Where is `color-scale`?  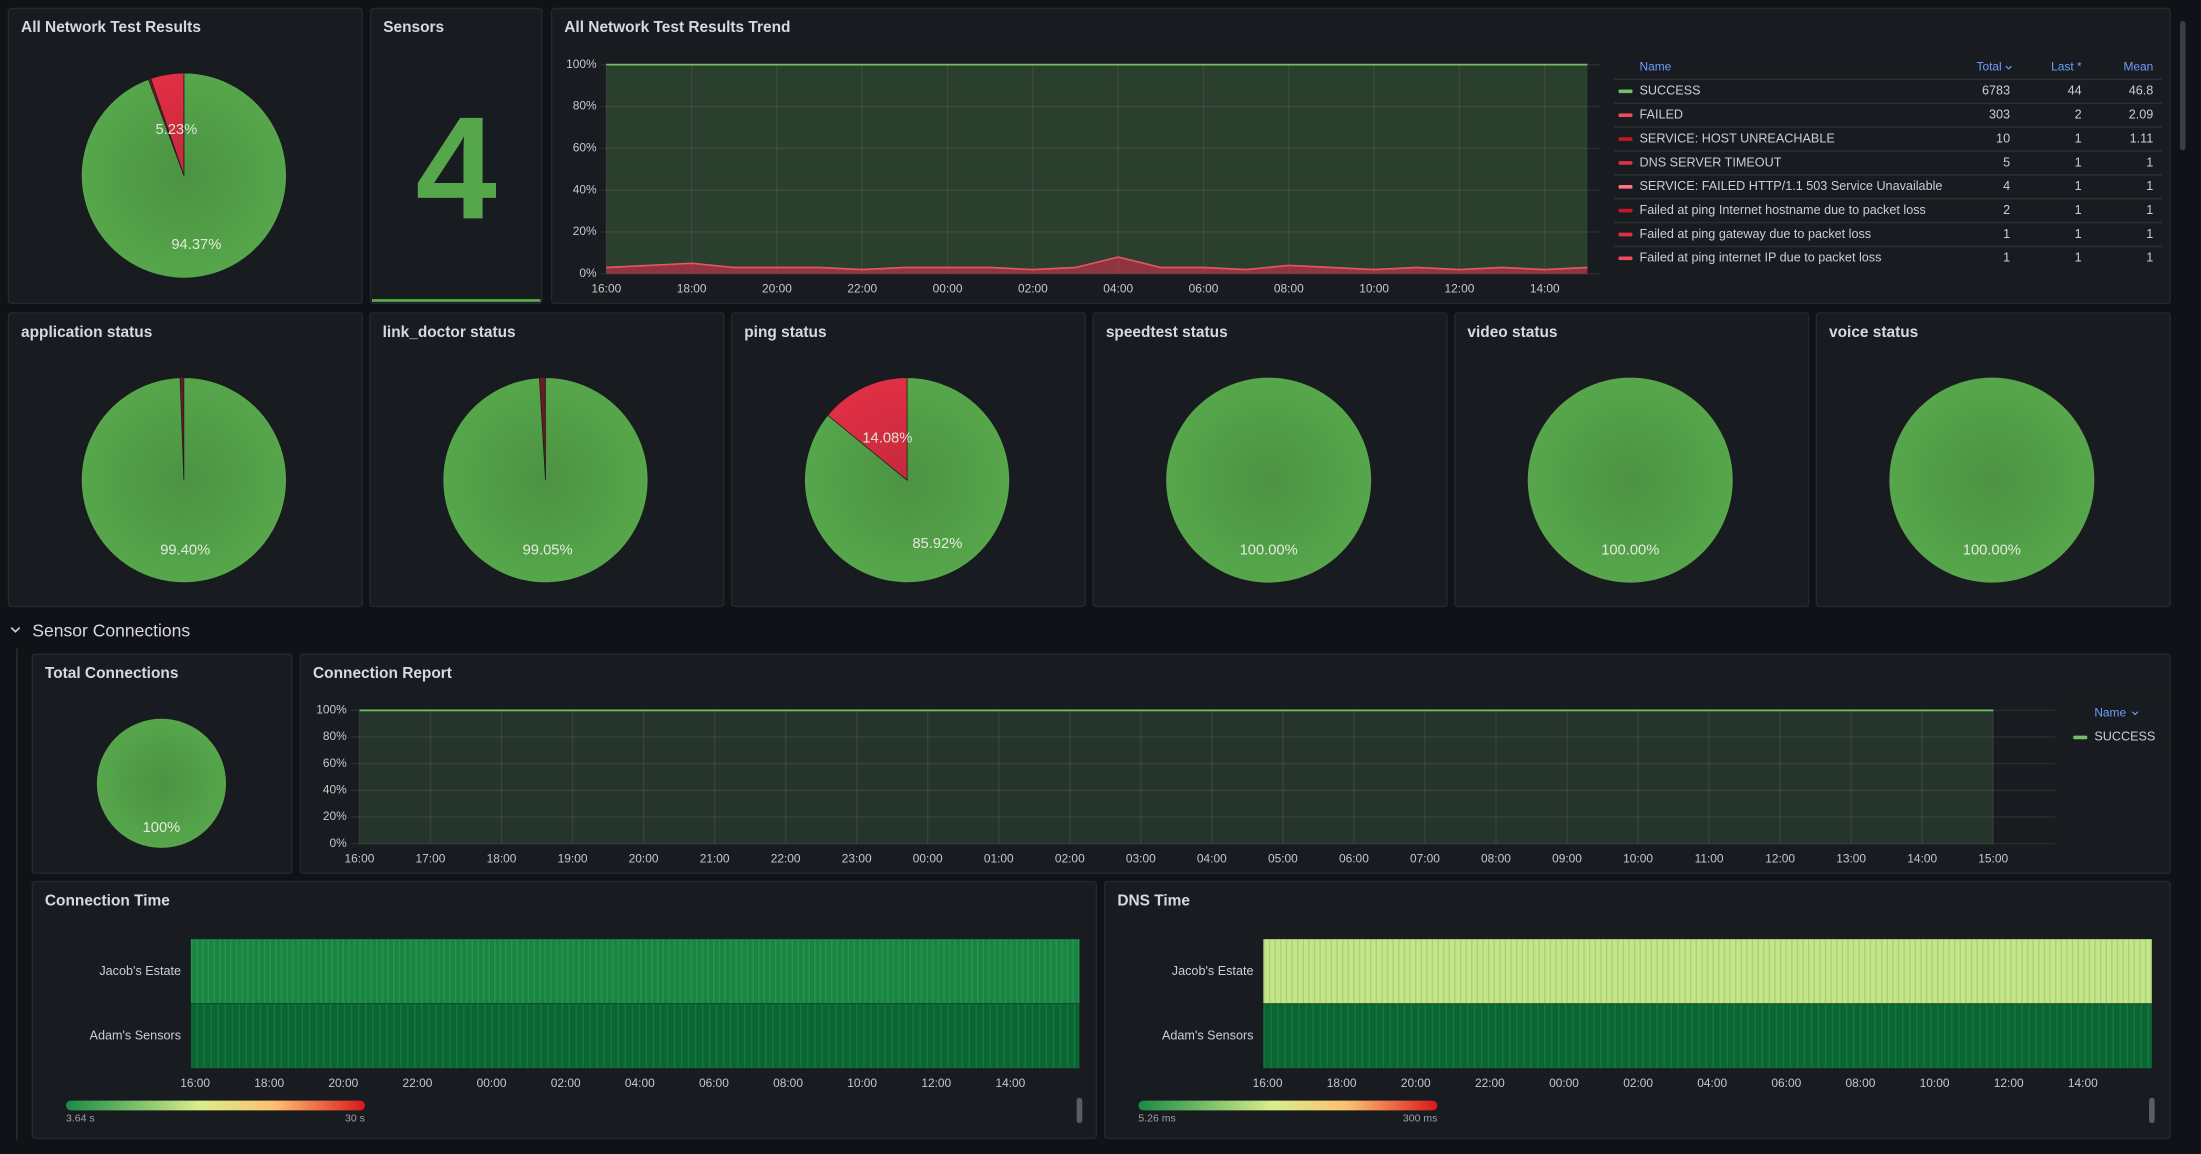 color-scale is located at coordinates (1288, 1105).